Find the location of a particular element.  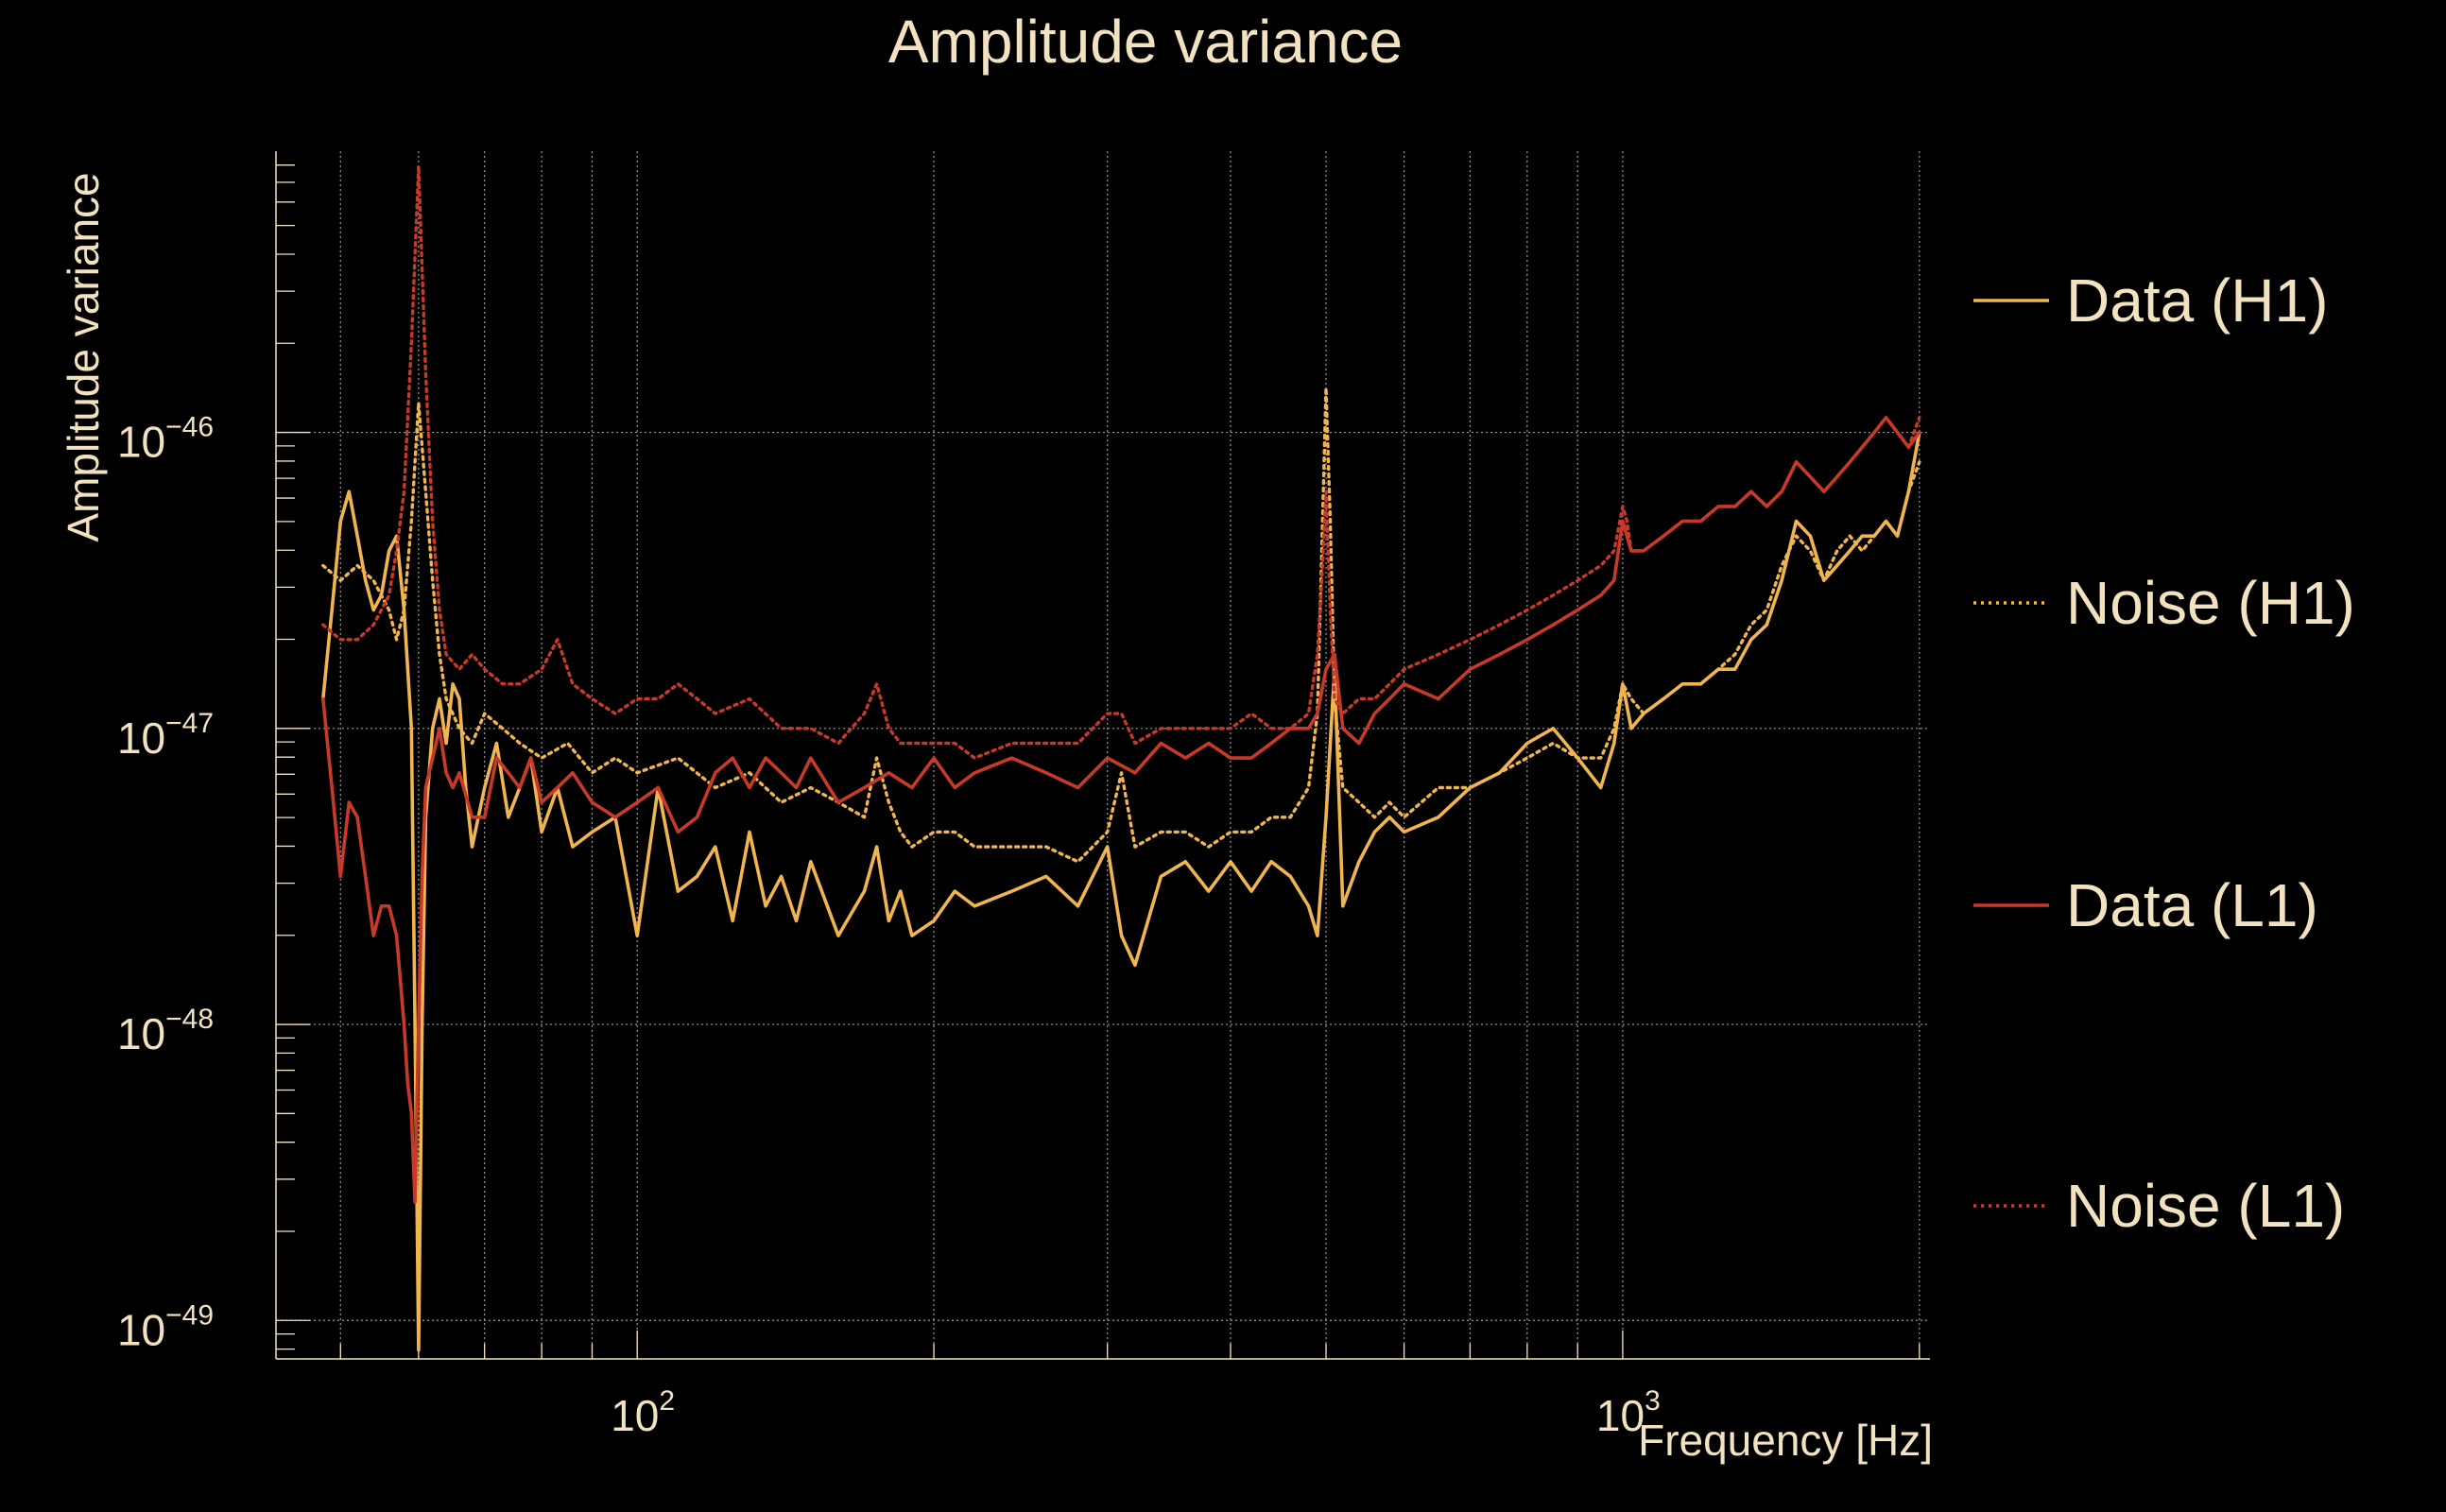

chart-title: Amplitude variance is located at coordinates (1145, 42).